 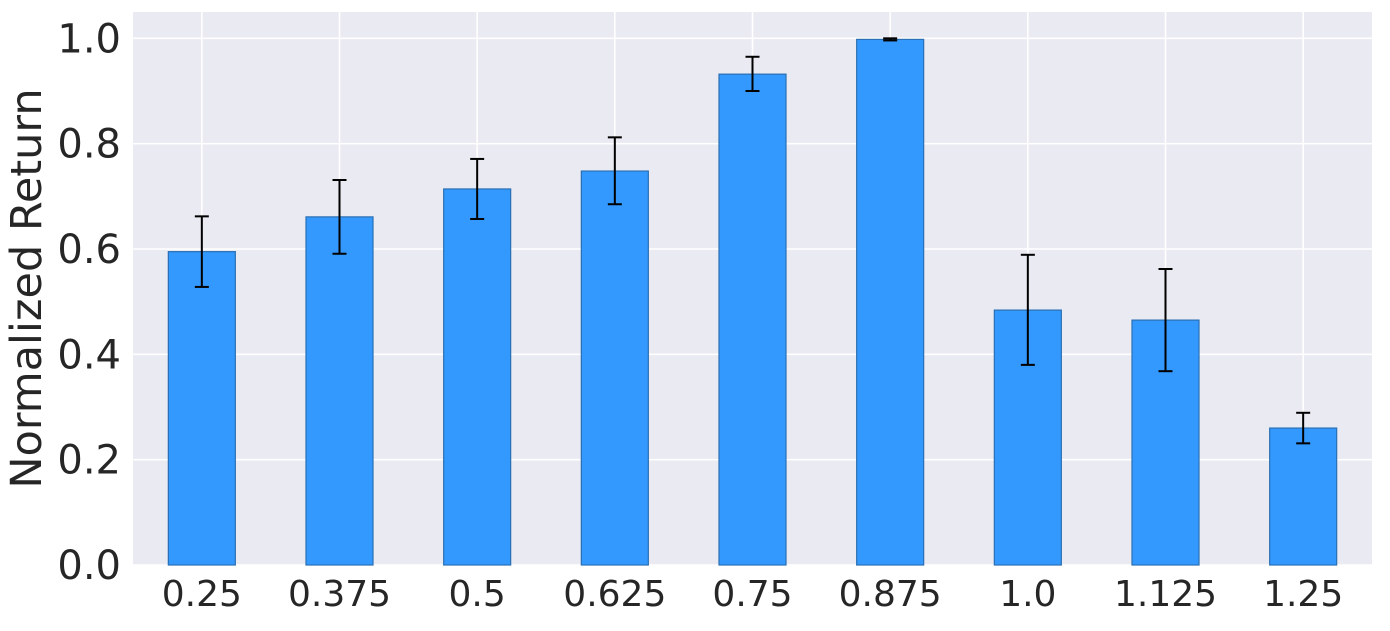 What do you see at coordinates (1165, 594) in the screenshot?
I see `x-tick-label: 1.125` at bounding box center [1165, 594].